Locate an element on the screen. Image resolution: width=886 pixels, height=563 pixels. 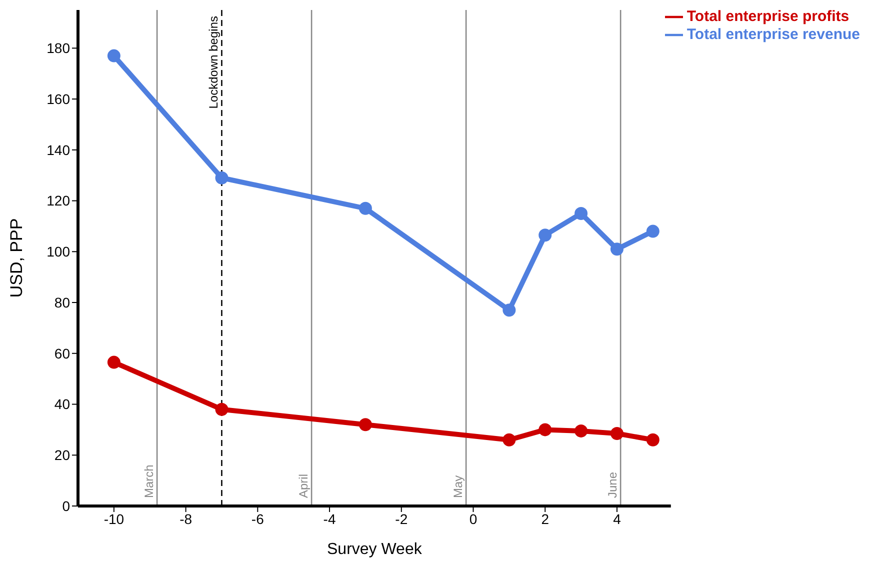
y-tick-label: 180 is located at coordinates (58, 48).